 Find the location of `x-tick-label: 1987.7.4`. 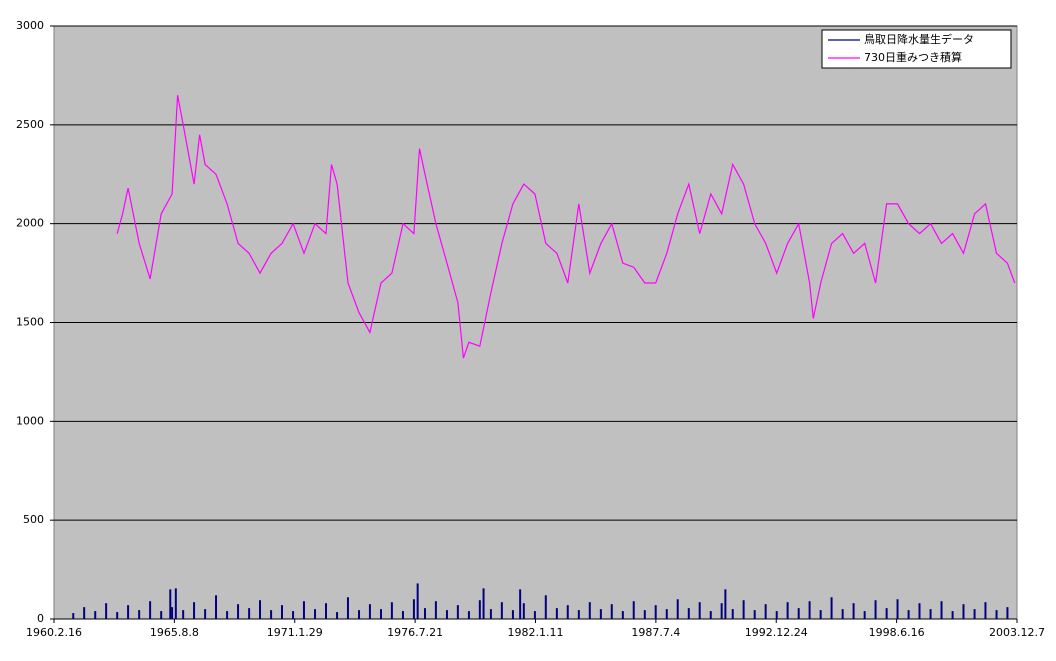

x-tick-label: 1987.7.4 is located at coordinates (655, 632).